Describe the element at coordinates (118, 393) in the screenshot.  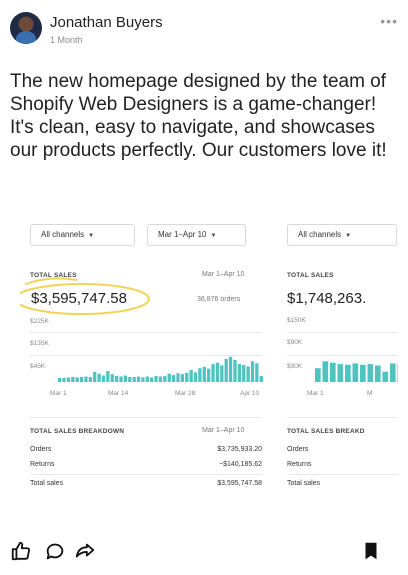
I see `x-tick: Mar 14` at that location.